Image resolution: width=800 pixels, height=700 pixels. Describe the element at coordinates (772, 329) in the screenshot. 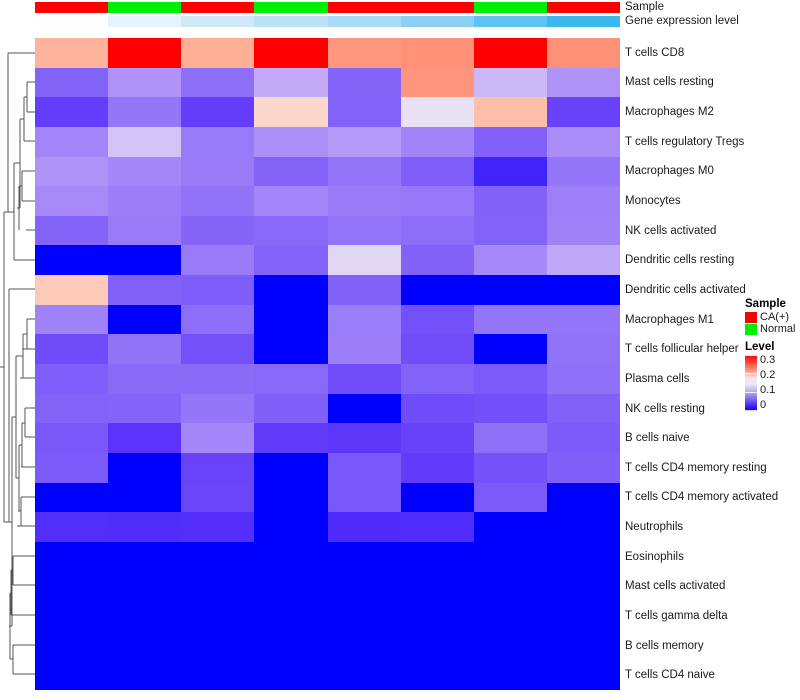

I see `legend-sample-item: Normal` at that location.